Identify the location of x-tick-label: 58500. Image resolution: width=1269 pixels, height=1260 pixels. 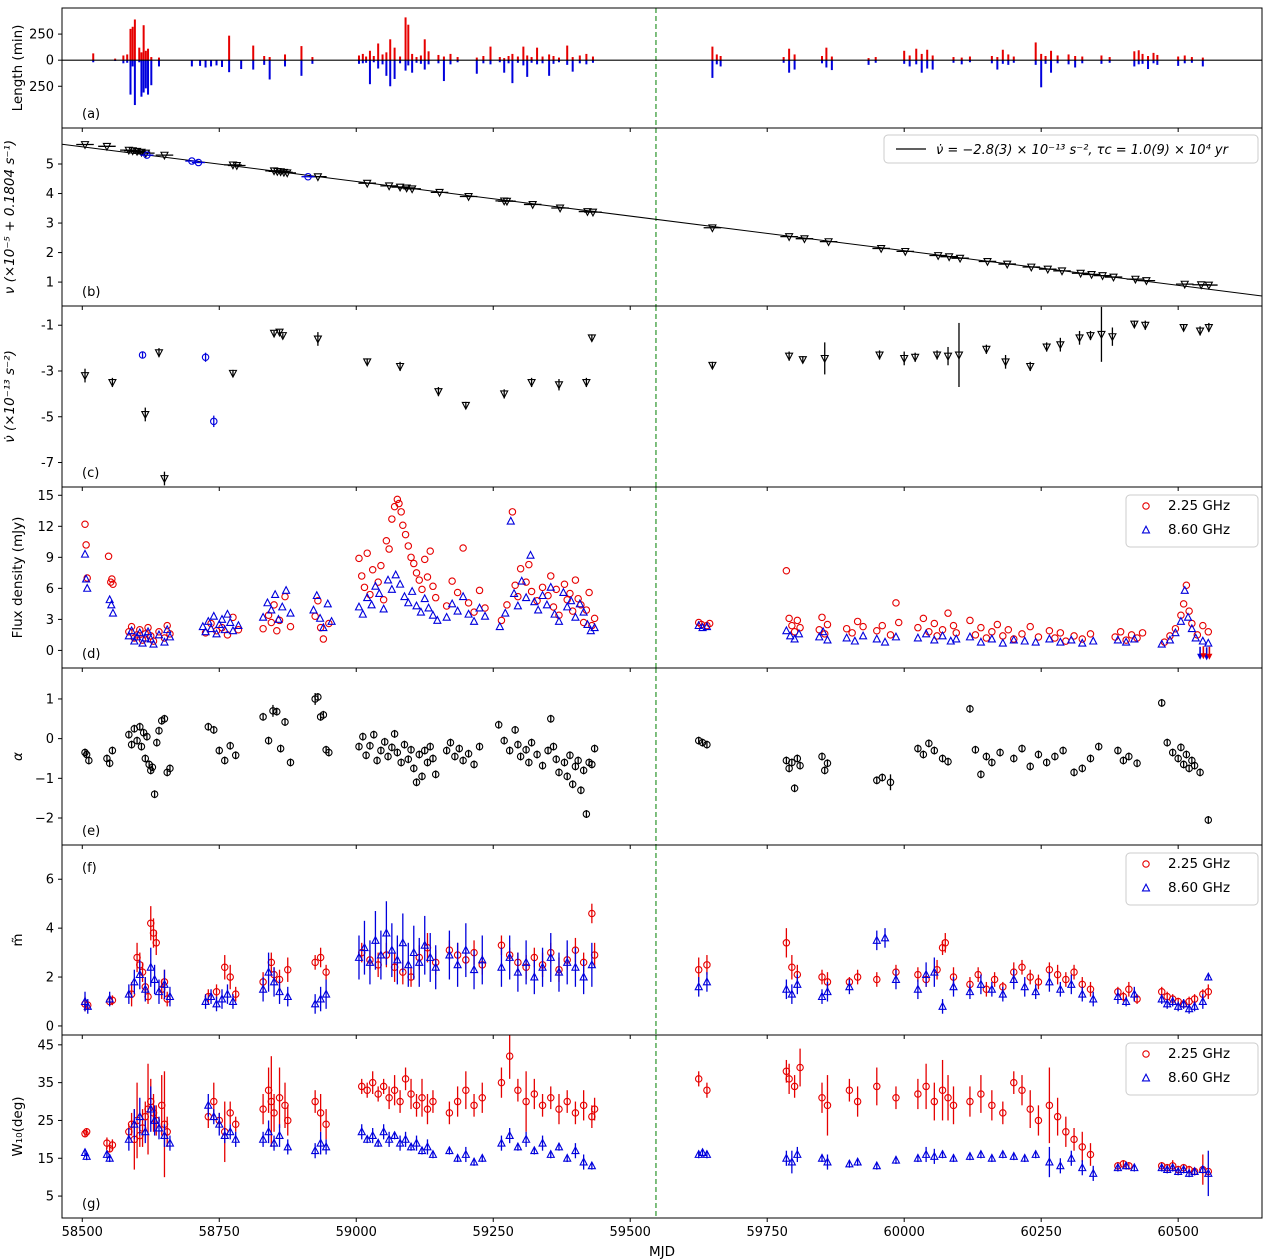
(82, 1232).